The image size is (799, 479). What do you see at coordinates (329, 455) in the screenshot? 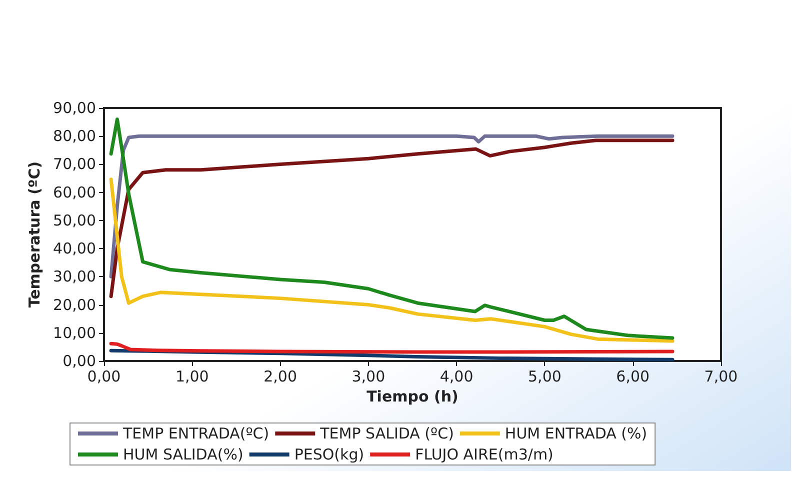
I see `legend-label: PESO(kg)` at bounding box center [329, 455].